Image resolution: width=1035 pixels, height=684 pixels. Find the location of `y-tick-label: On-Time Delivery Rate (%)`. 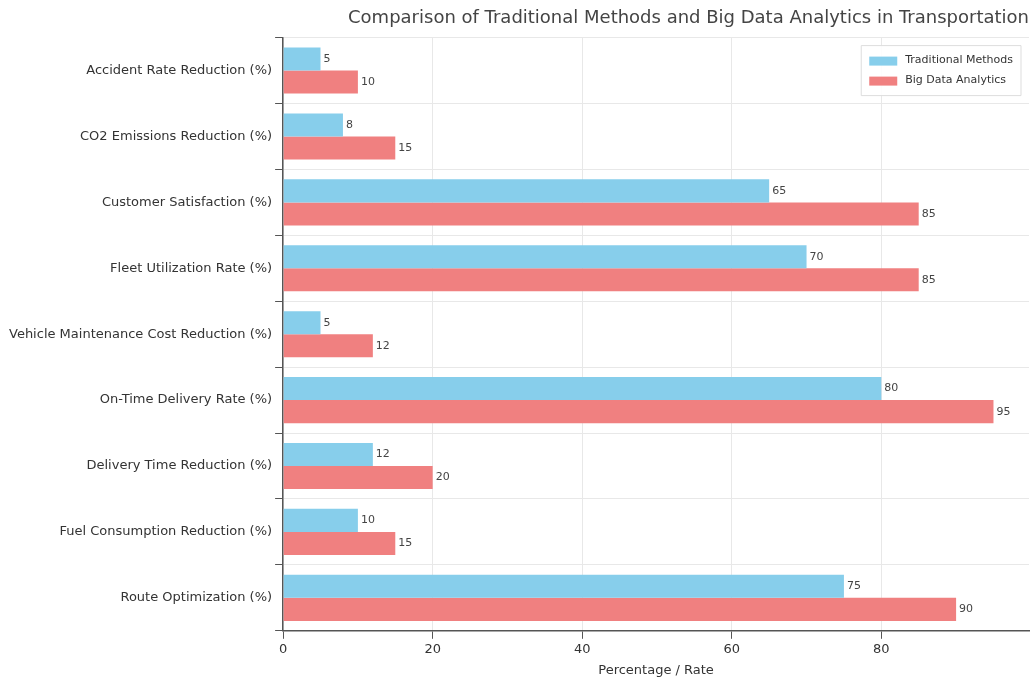

y-tick-label: On-Time Delivery Rate (%) is located at coordinates (186, 399).